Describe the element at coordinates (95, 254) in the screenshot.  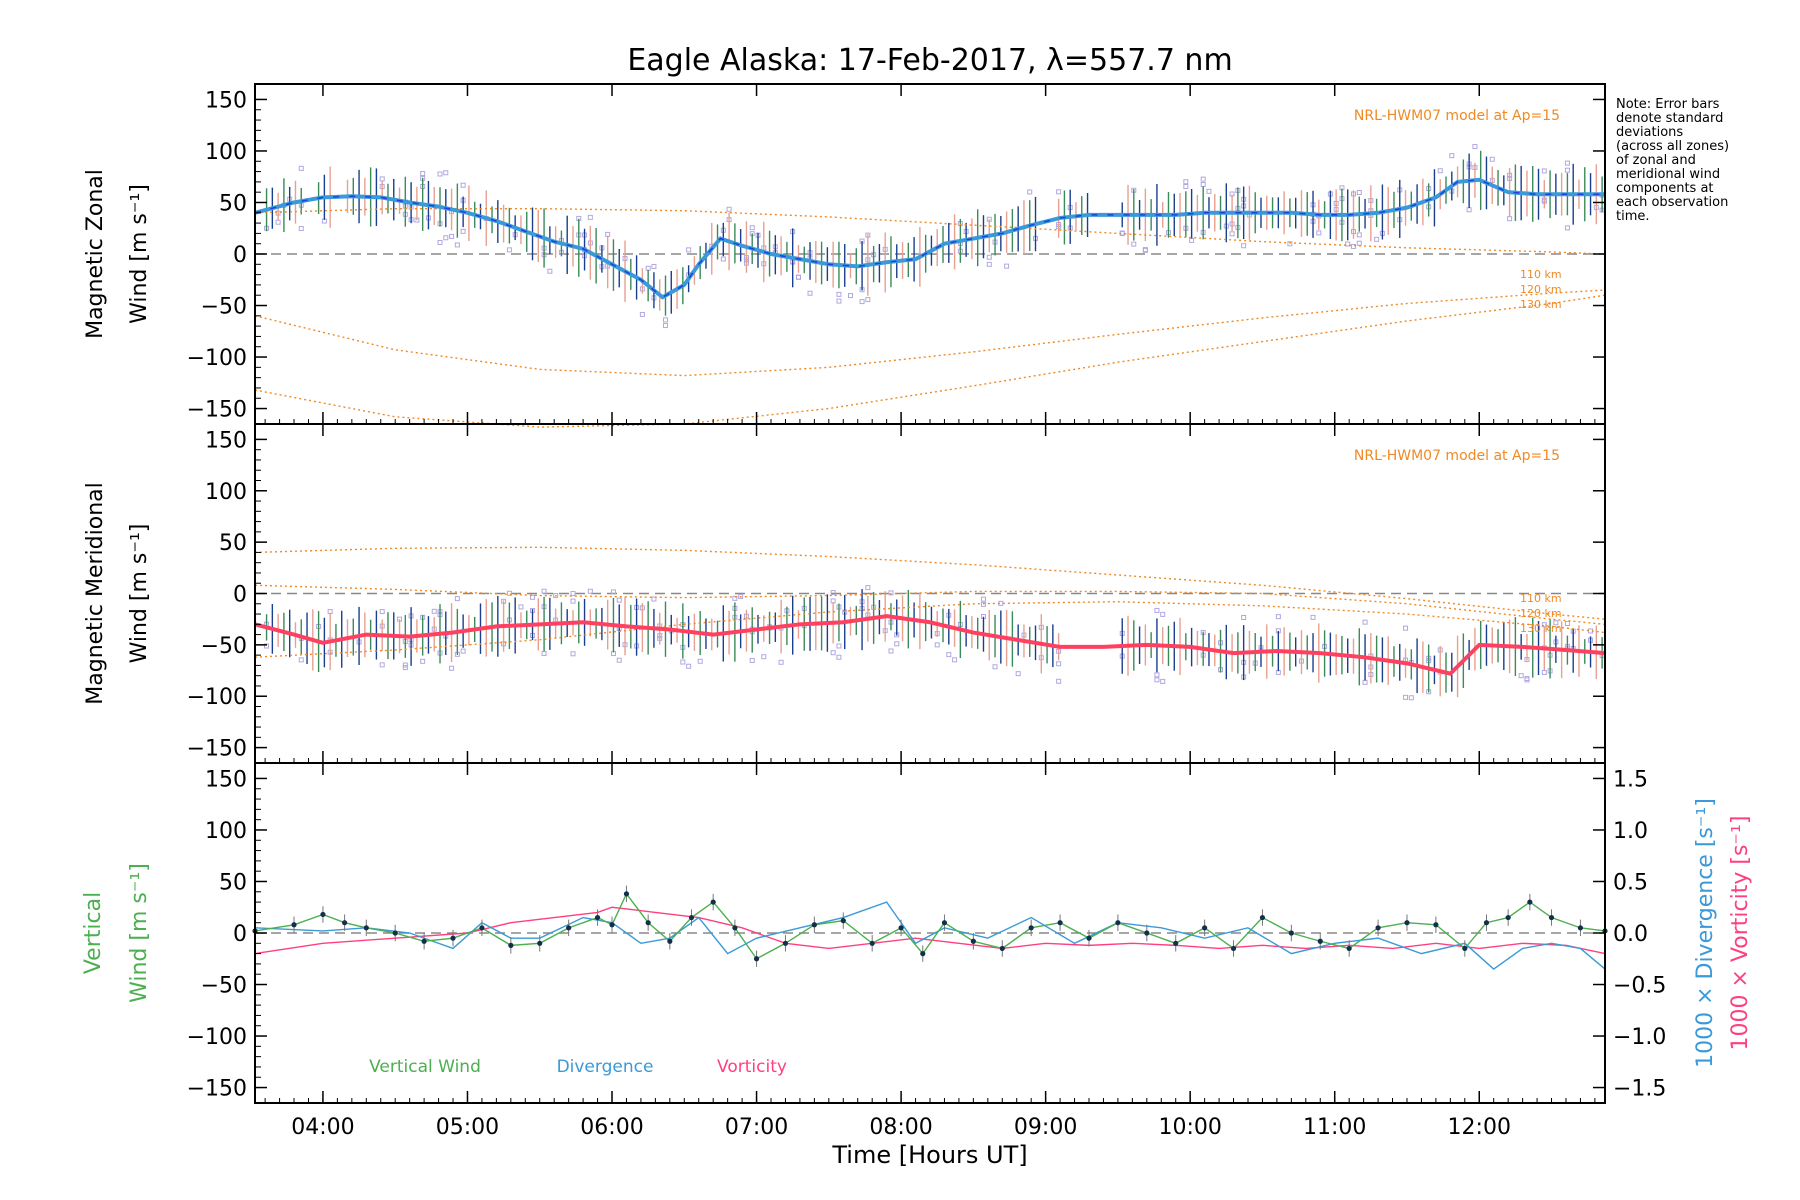
I see `y-axis-label-line1: Magnetic Zonal` at that location.